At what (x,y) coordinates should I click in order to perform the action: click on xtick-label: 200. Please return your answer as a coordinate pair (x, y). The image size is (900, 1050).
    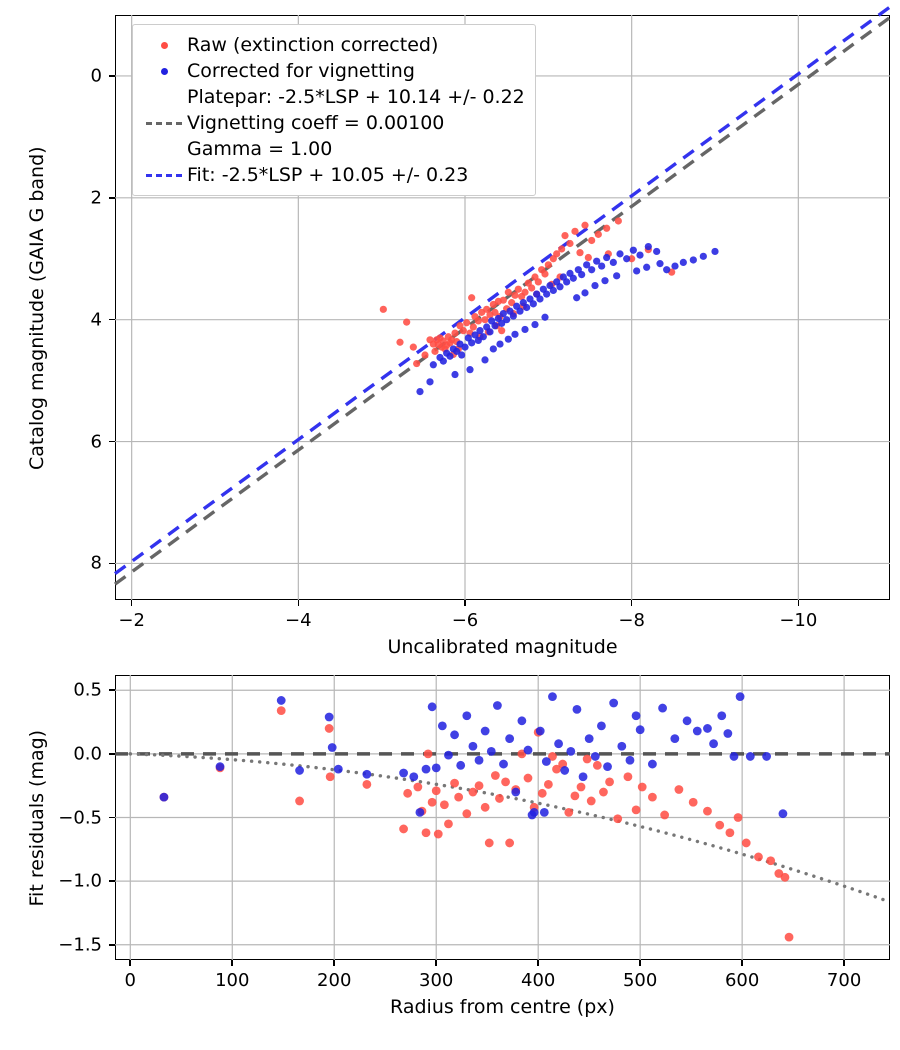
    Looking at the image, I should click on (334, 980).